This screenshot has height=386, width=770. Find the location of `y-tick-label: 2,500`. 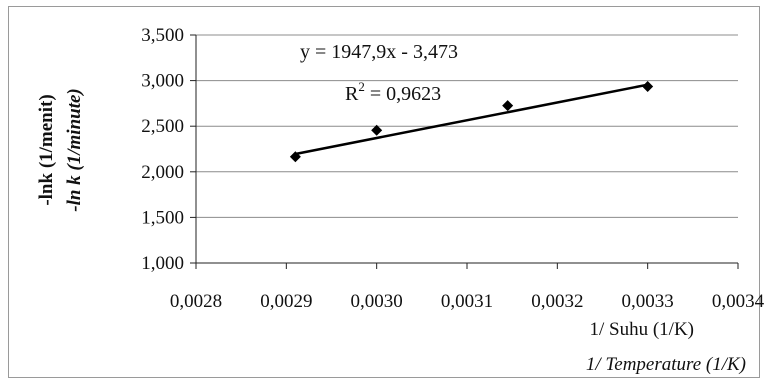

y-tick-label: 2,500 is located at coordinates (162, 126).